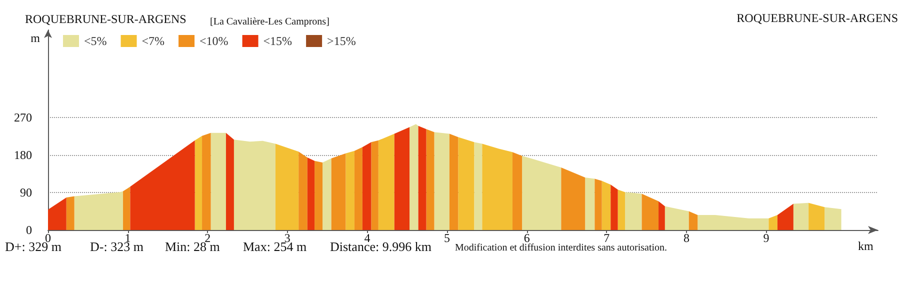 The image size is (906, 282). I want to click on x-axis-title: km, so click(866, 246).